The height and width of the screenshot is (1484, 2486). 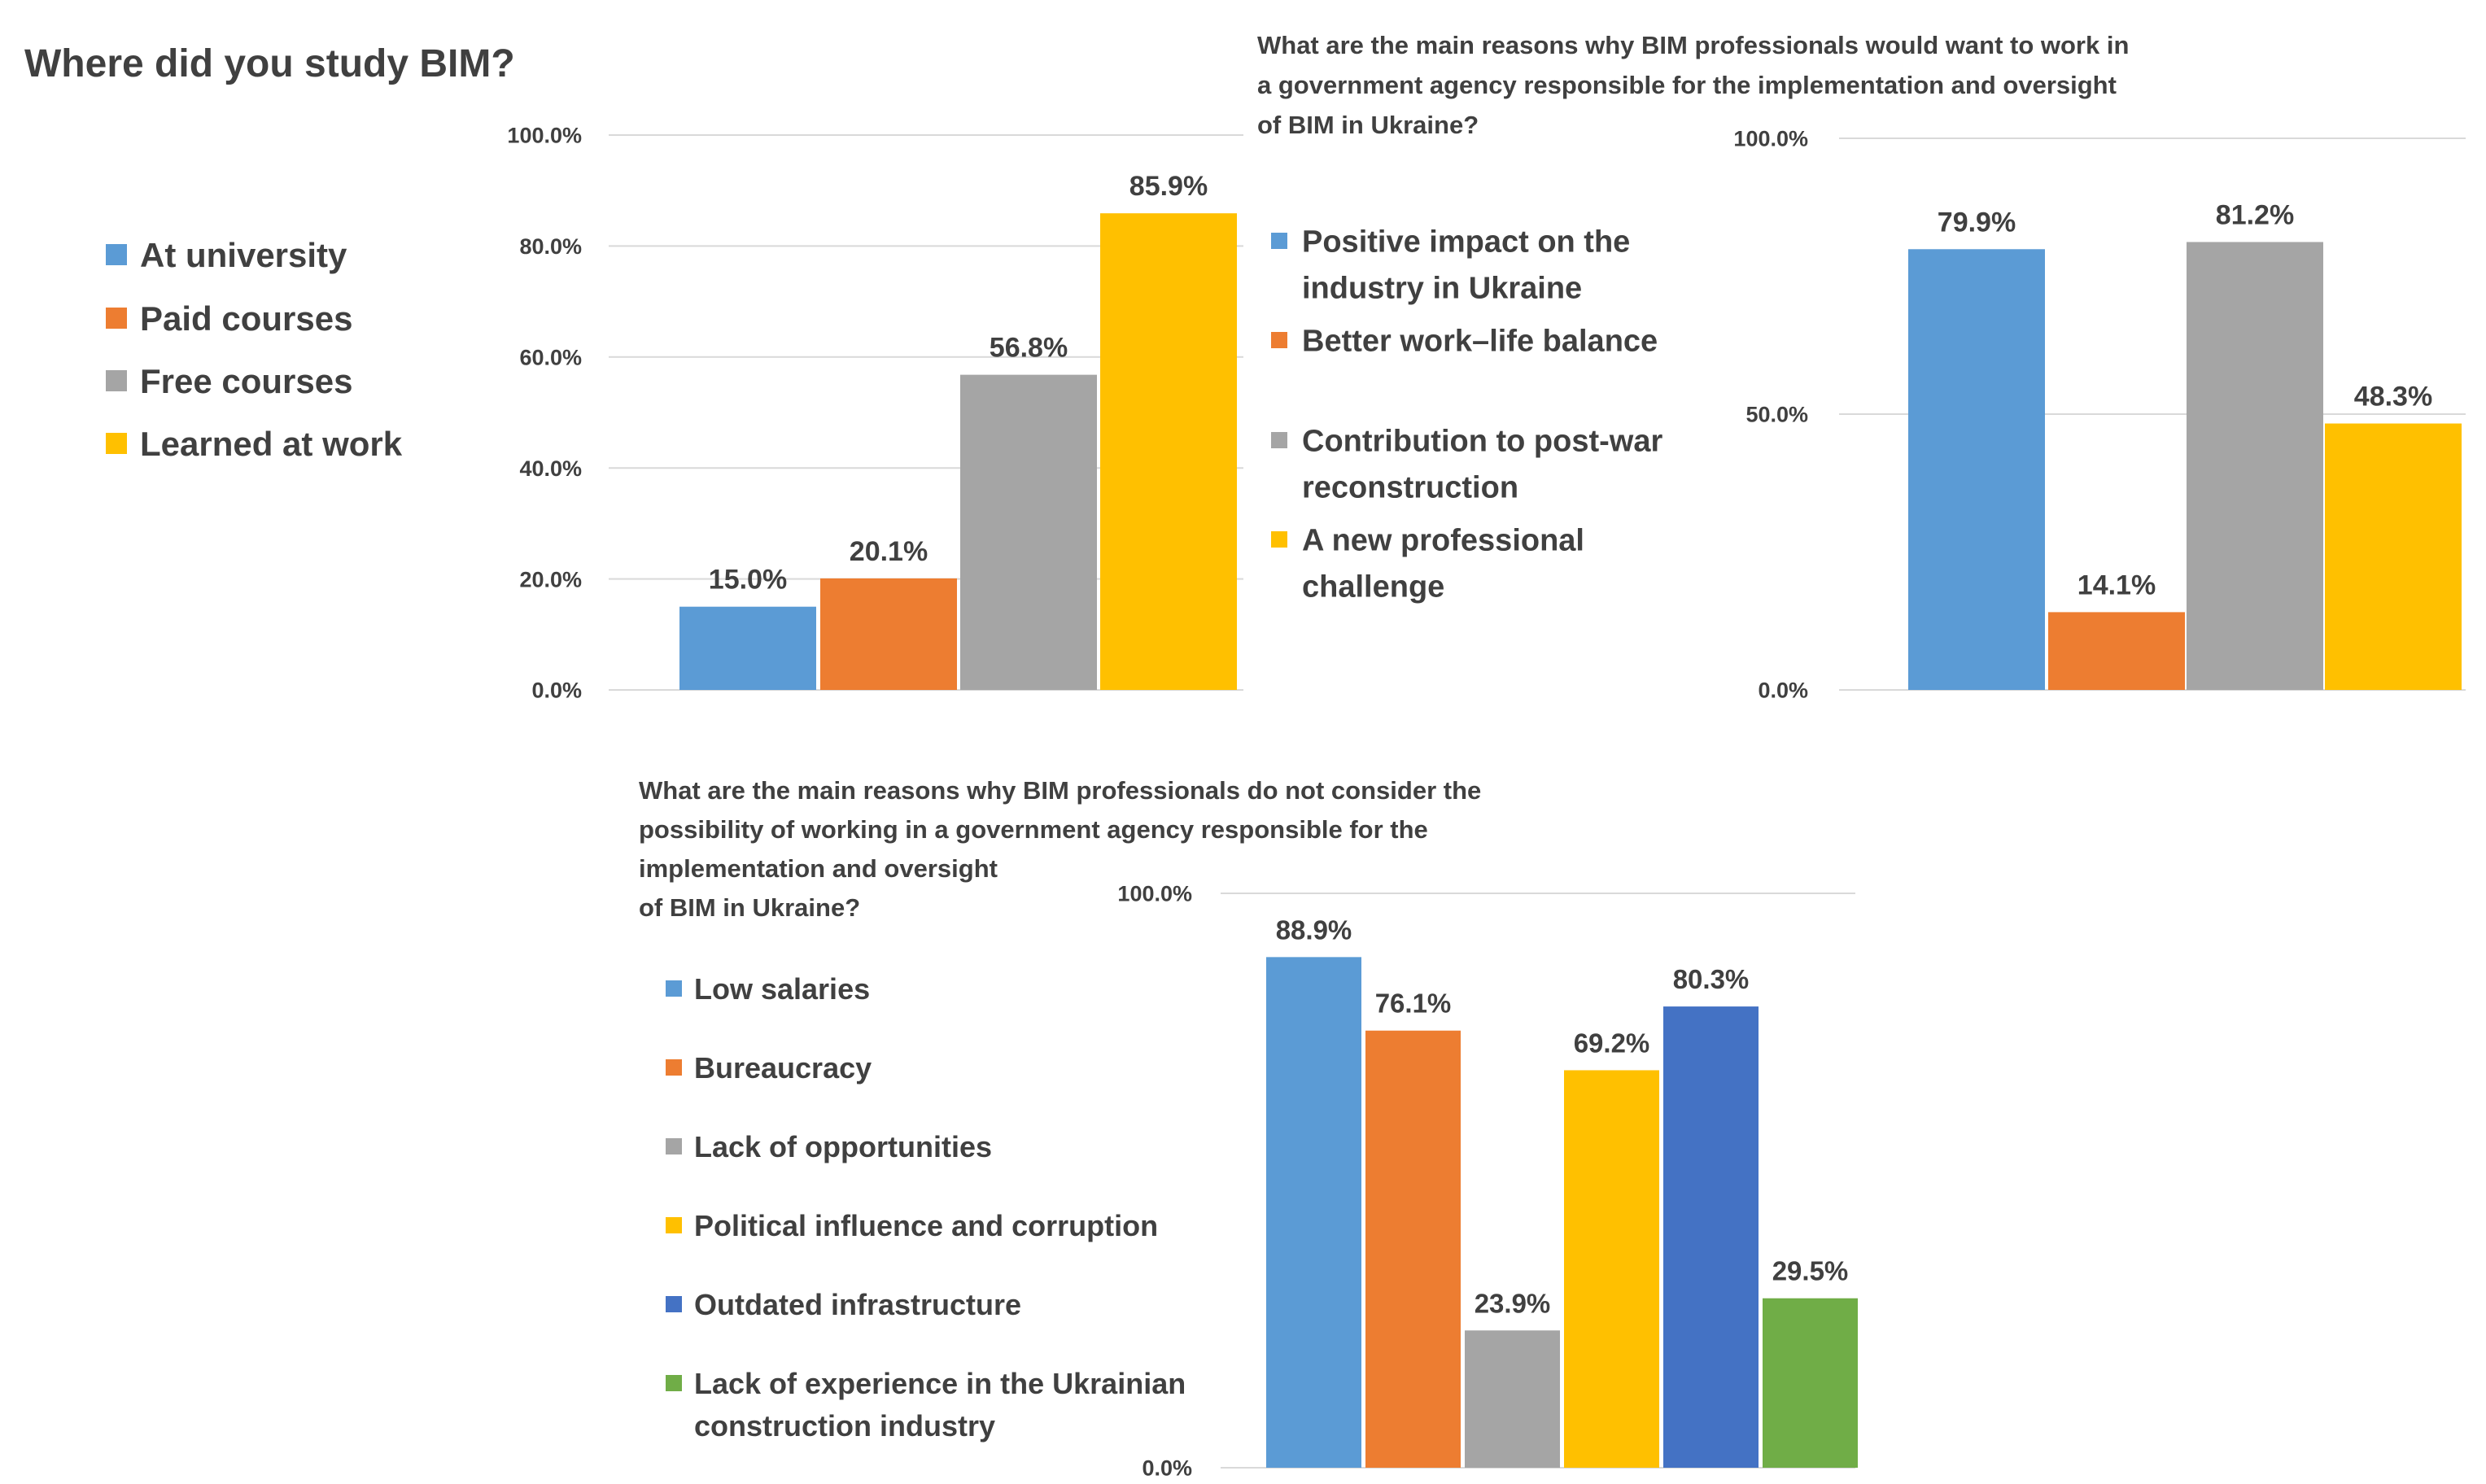 What do you see at coordinates (1410, 488) in the screenshot?
I see `legend-entry: reconstruction` at bounding box center [1410, 488].